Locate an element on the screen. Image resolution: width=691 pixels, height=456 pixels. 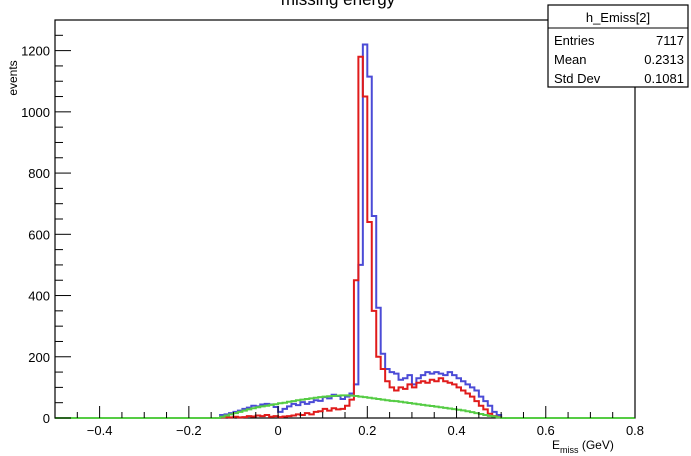
x-tick-label: 0.4 is located at coordinates (456, 430).